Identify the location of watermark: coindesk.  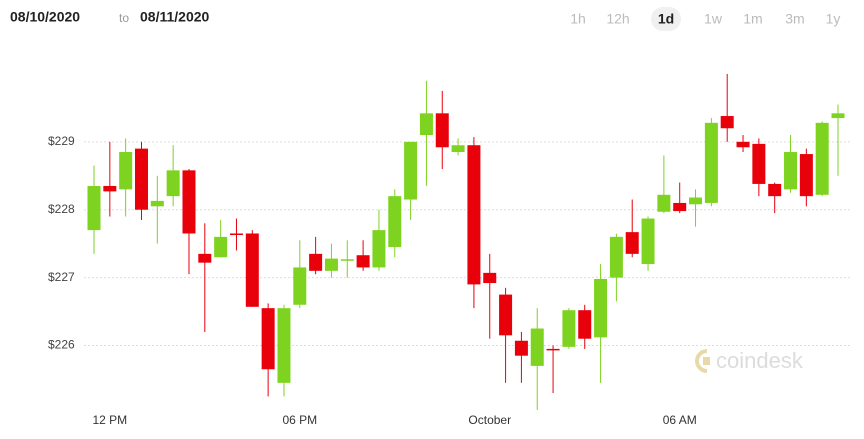
(749, 360).